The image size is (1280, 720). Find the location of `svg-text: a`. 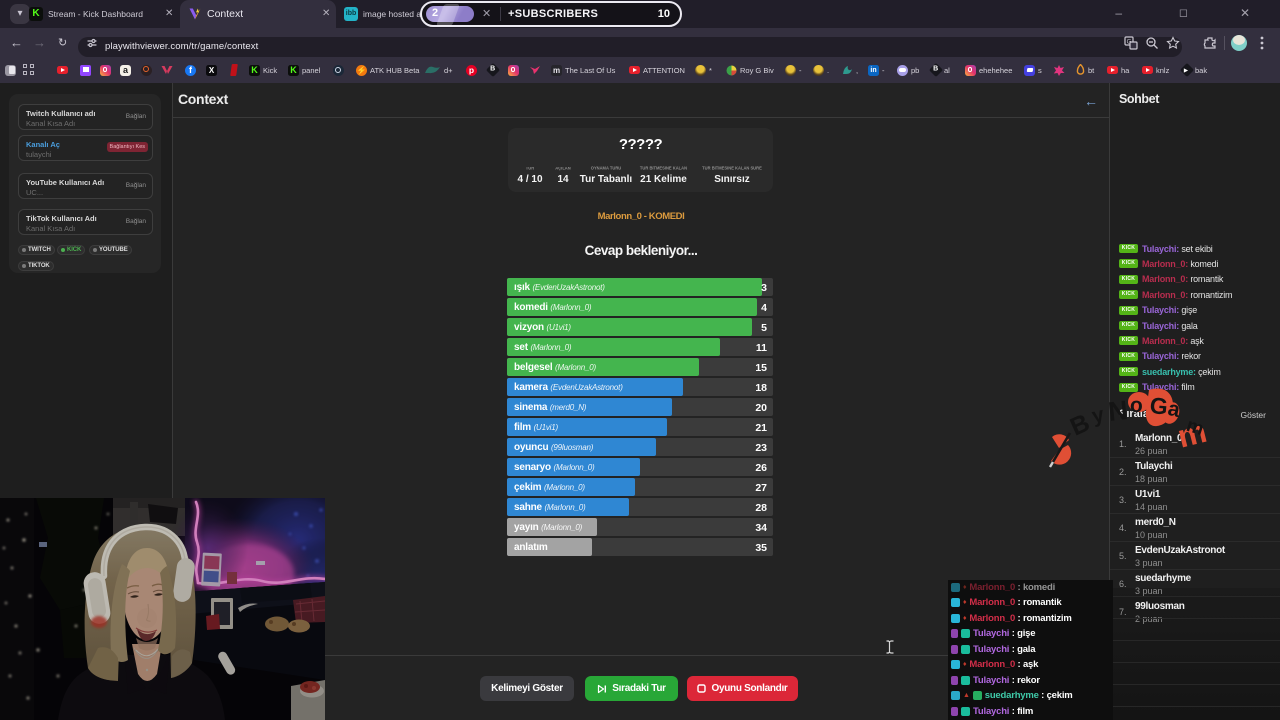

svg-text: a is located at coordinates (1174, 409).